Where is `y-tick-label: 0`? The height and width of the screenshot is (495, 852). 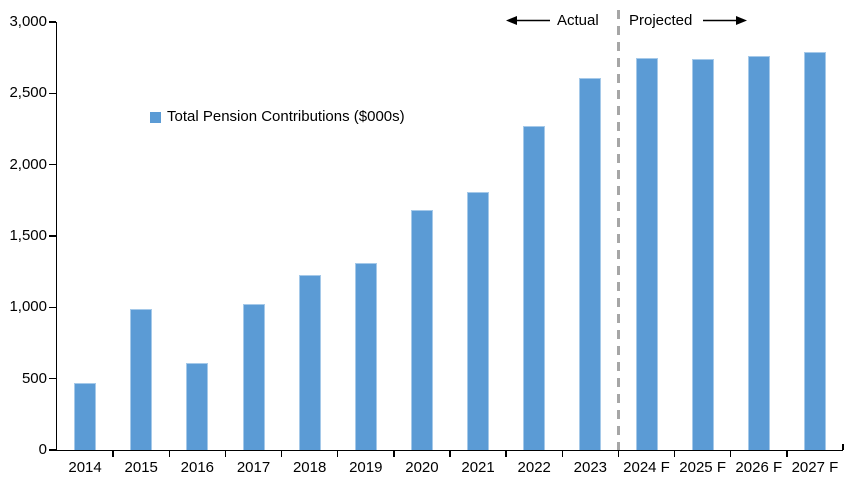 y-tick-label: 0 is located at coordinates (42, 449).